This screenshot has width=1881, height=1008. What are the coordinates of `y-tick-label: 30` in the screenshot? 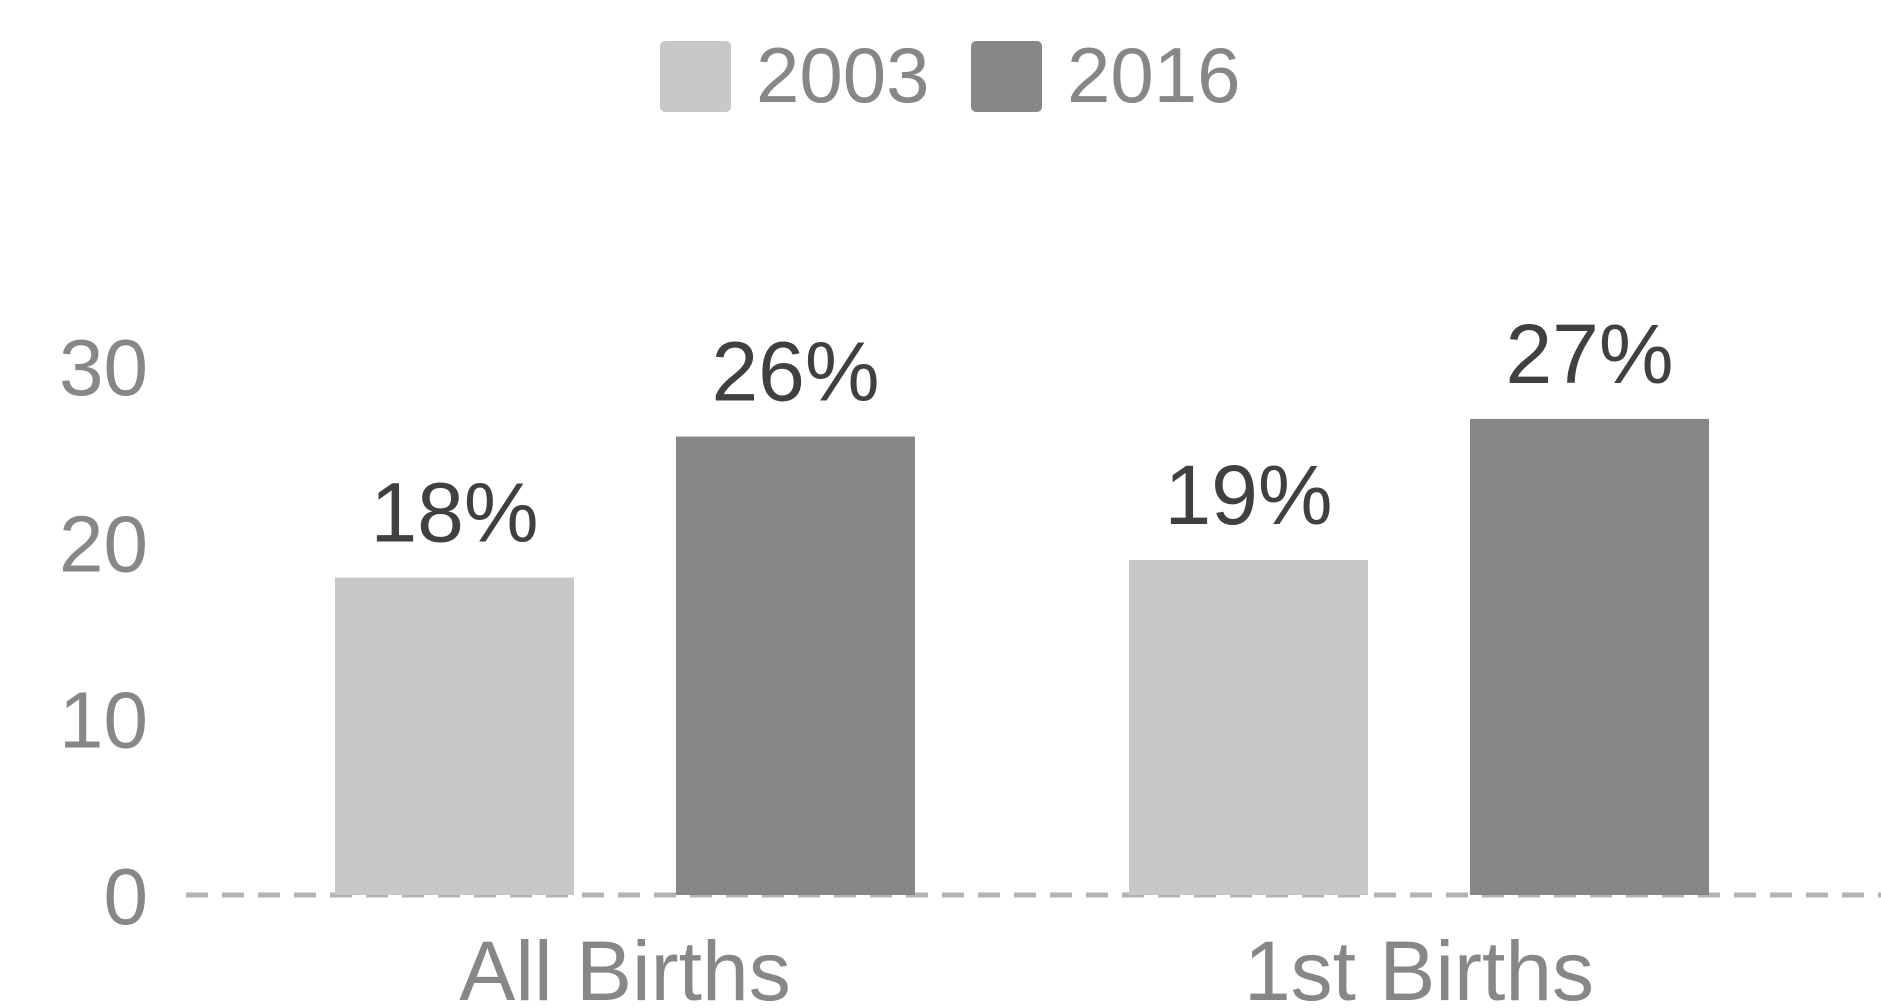 It's located at (103, 367).